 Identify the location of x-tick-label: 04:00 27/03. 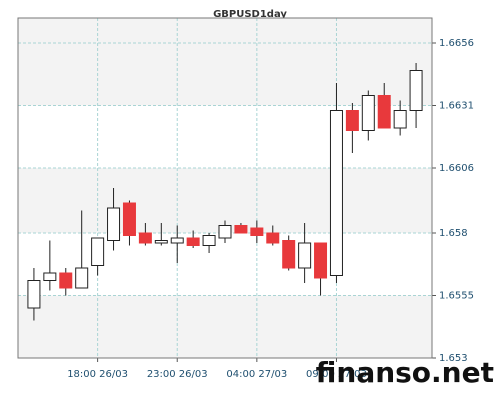
(256, 374).